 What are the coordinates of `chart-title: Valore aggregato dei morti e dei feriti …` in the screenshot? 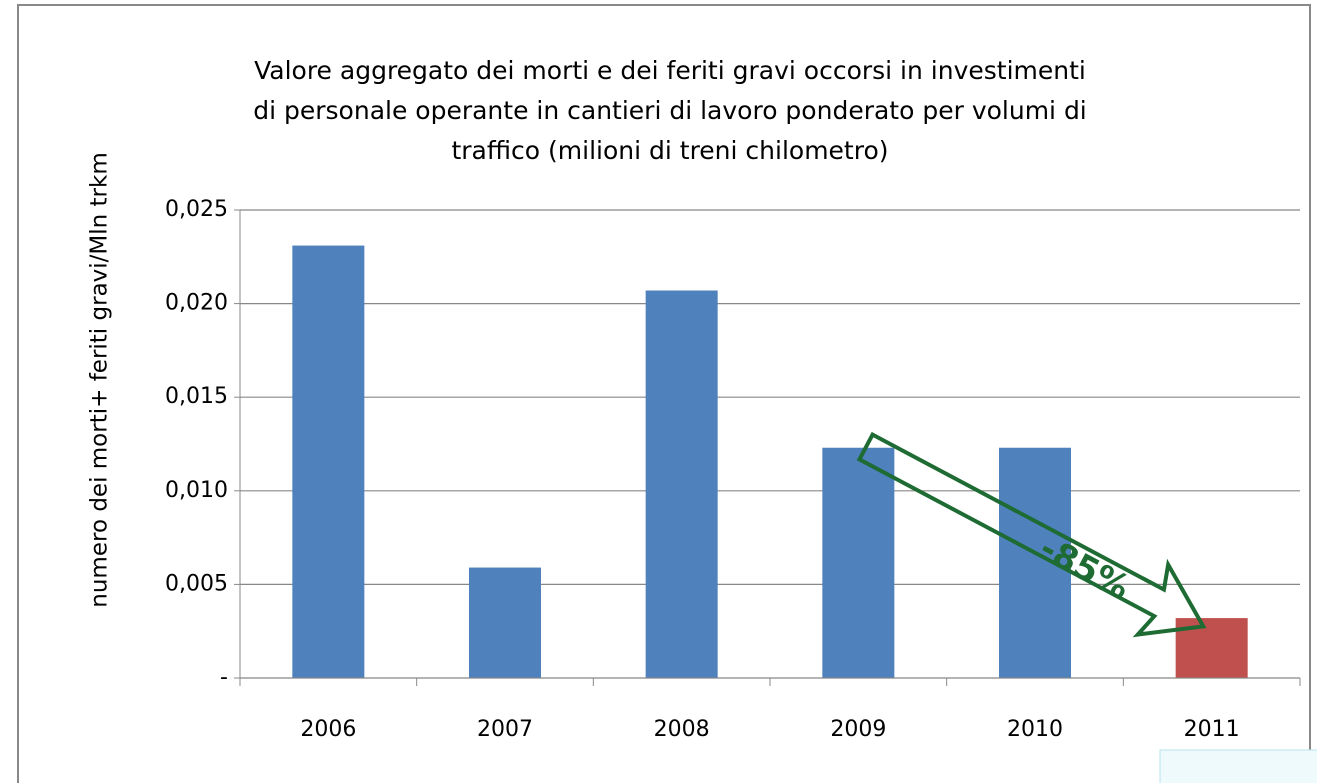 It's located at (670, 70).